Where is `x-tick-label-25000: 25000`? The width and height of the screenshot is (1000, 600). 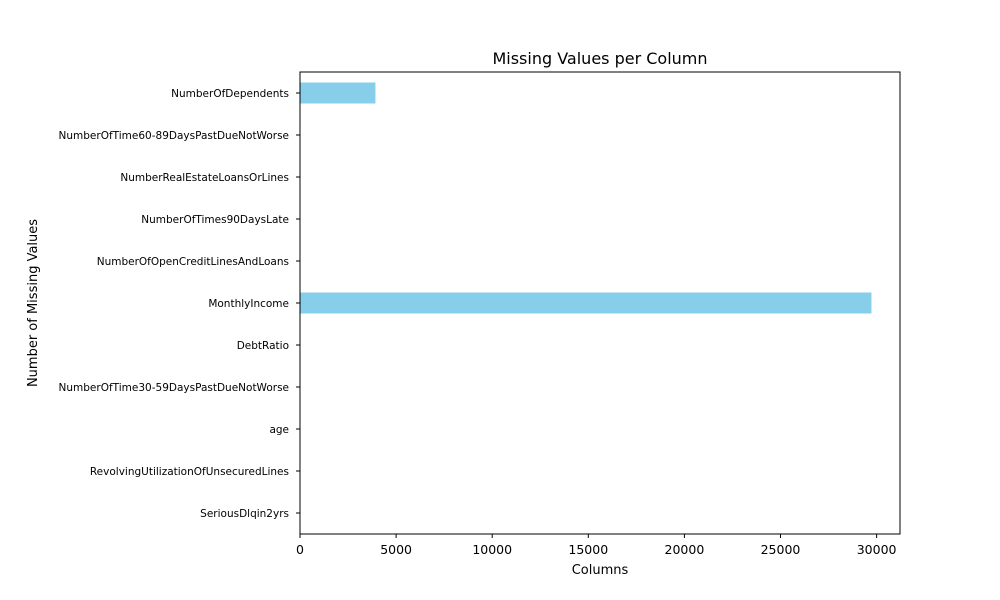 x-tick-label-25000: 25000 is located at coordinates (781, 549).